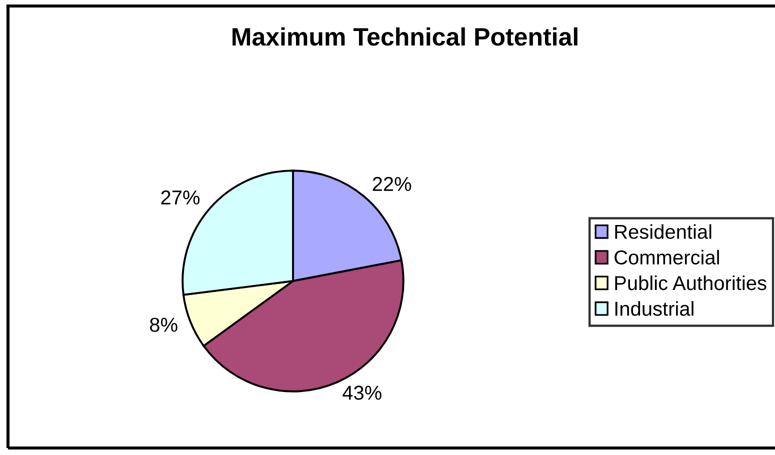 The height and width of the screenshot is (455, 775). I want to click on chart-title: Maximum Technical Potential, so click(405, 36).